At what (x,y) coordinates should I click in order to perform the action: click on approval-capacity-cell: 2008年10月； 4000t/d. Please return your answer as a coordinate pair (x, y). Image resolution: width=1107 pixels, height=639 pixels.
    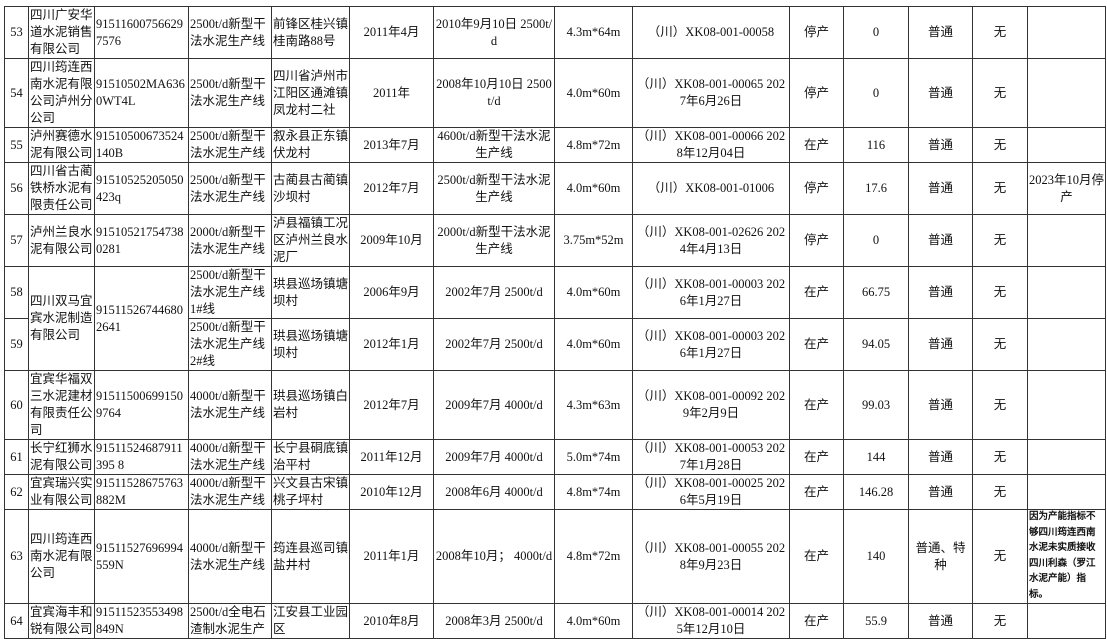
    Looking at the image, I should click on (494, 556).